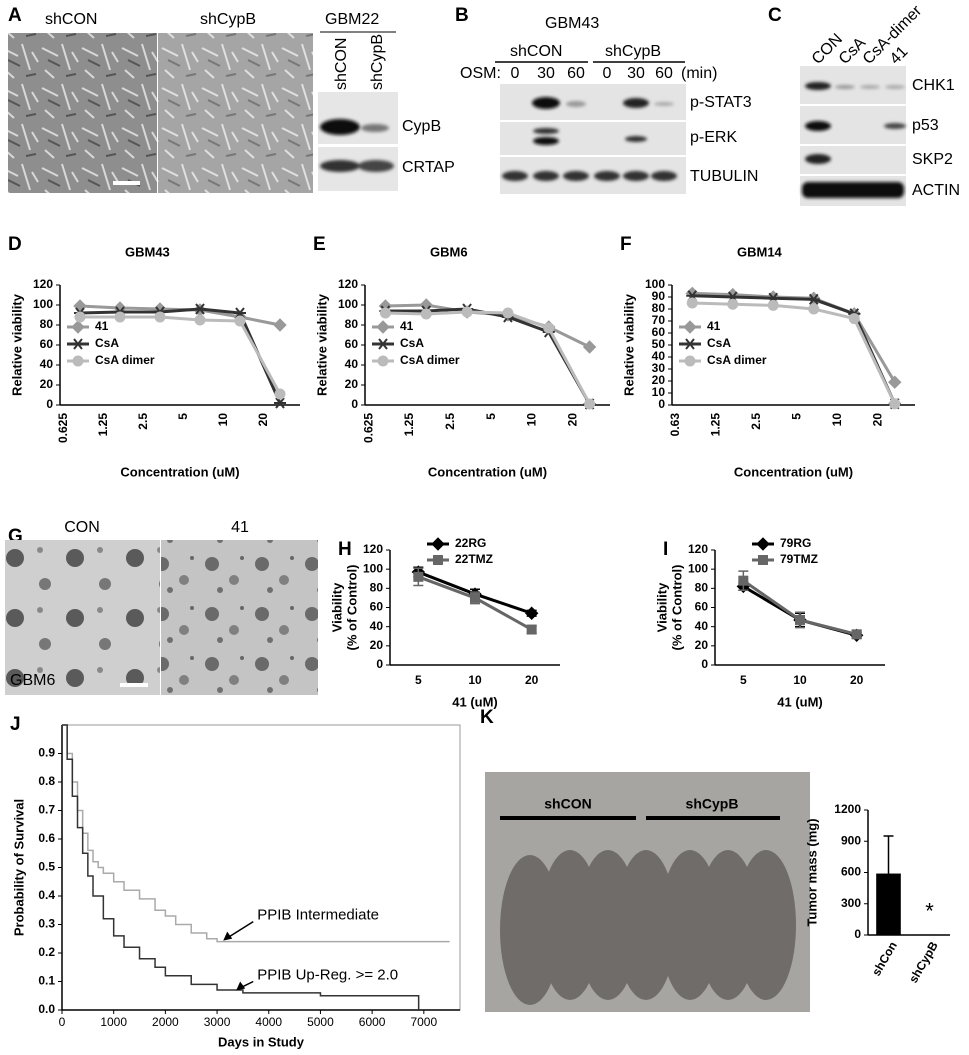 The width and height of the screenshot is (969, 1055). Describe the element at coordinates (15, 724) in the screenshot. I see `panel-letter: J` at that location.